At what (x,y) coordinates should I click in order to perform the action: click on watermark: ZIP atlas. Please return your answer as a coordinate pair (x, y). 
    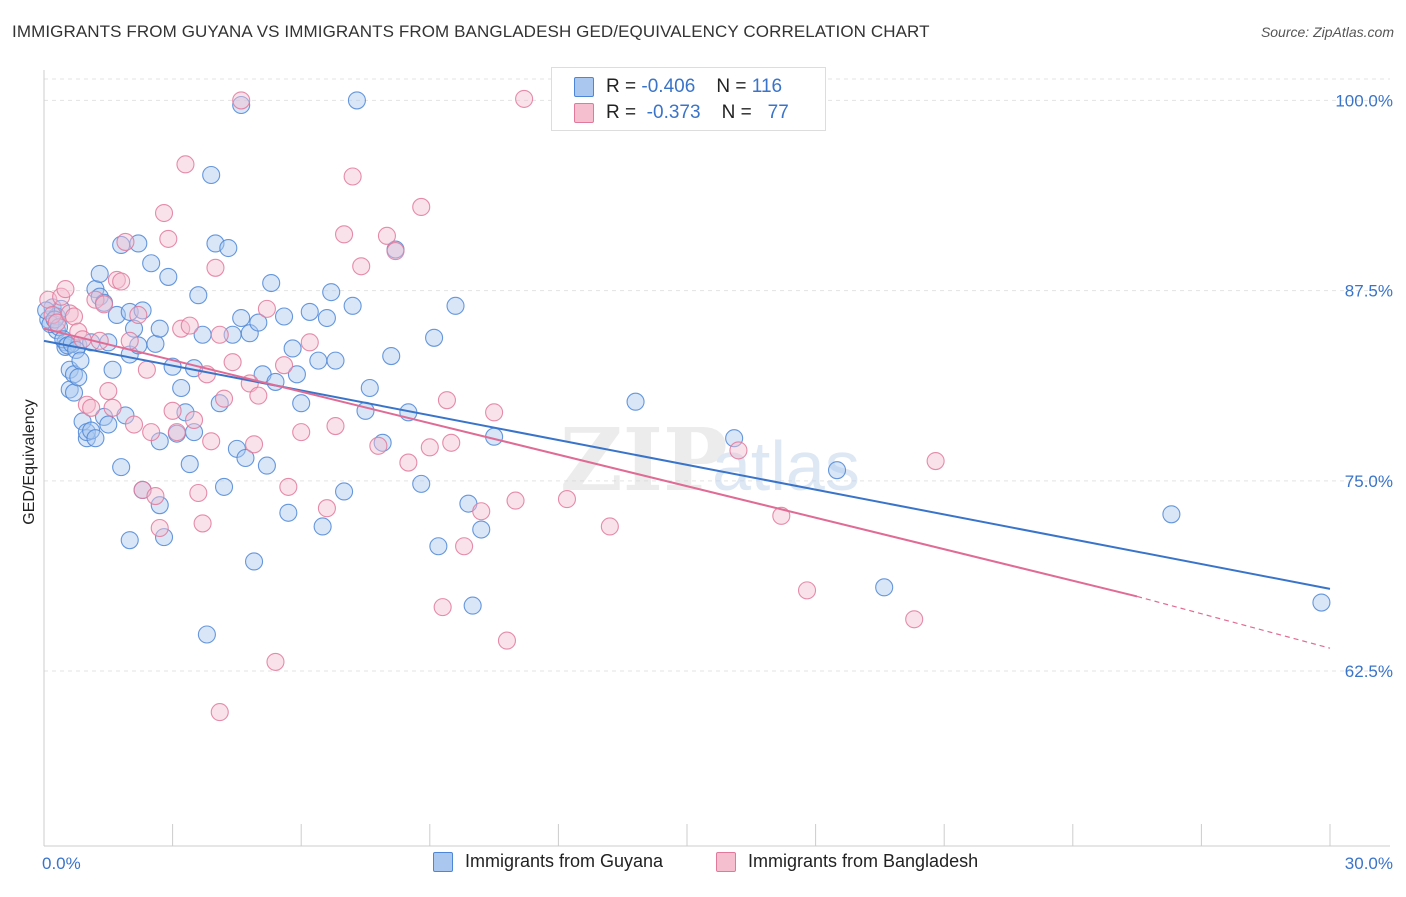
    Looking at the image, I should click on (710, 460).